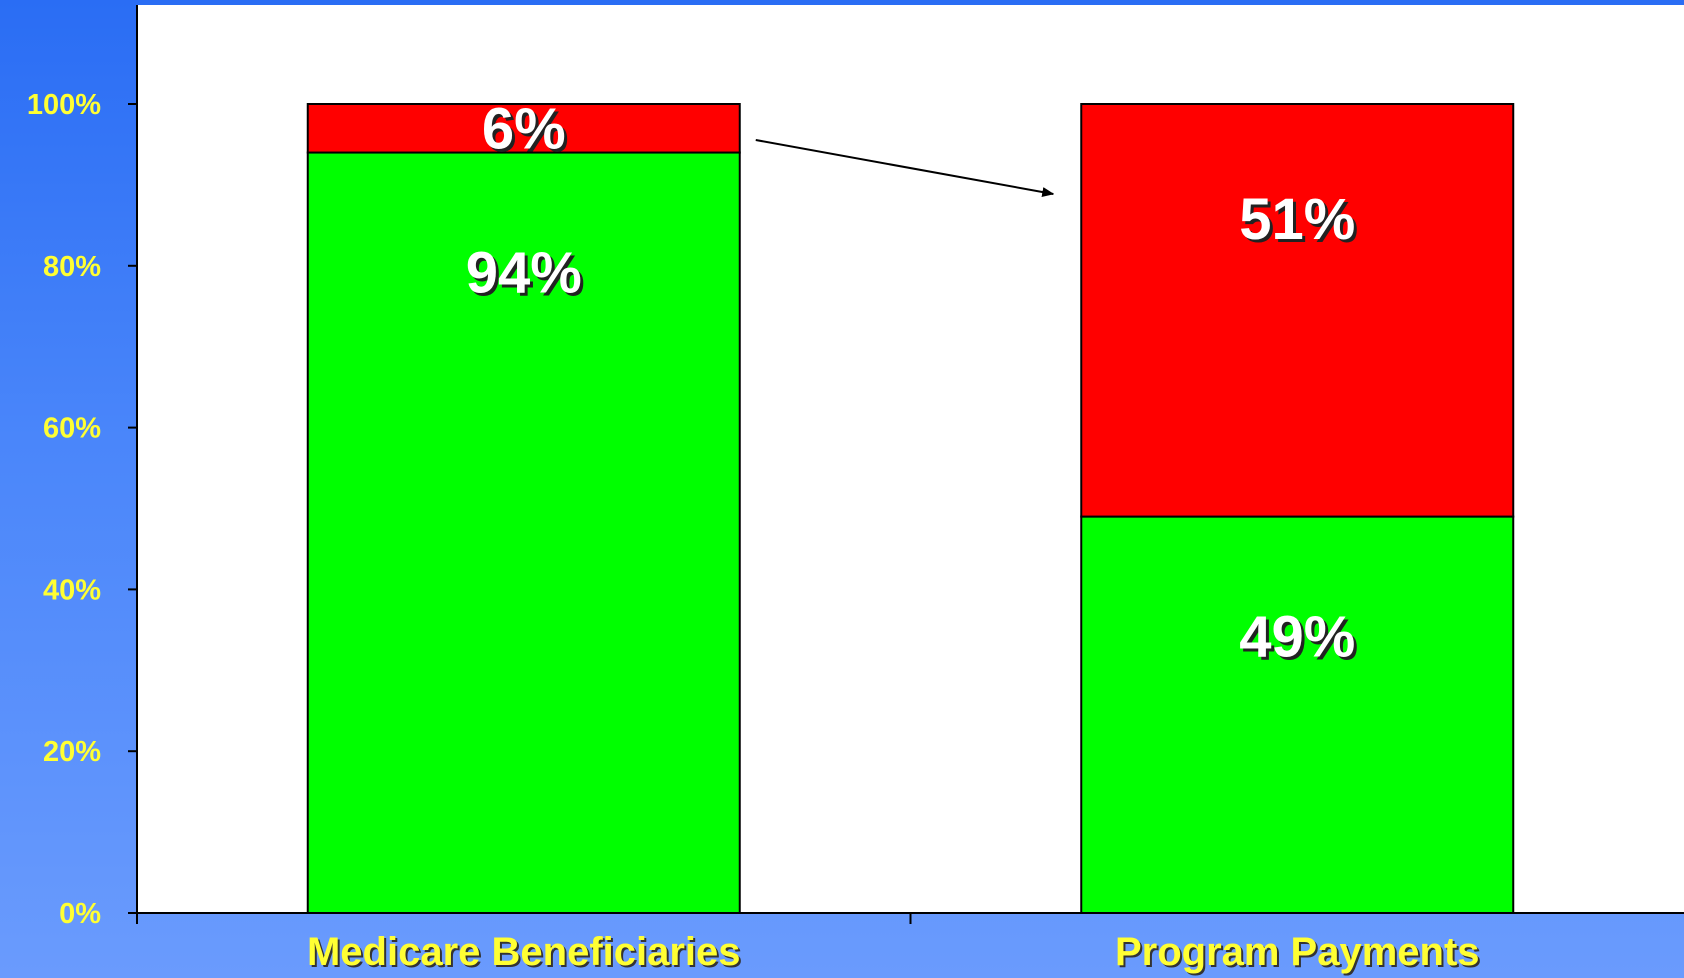 The height and width of the screenshot is (978, 1684). I want to click on annotations, so click(905, 168).